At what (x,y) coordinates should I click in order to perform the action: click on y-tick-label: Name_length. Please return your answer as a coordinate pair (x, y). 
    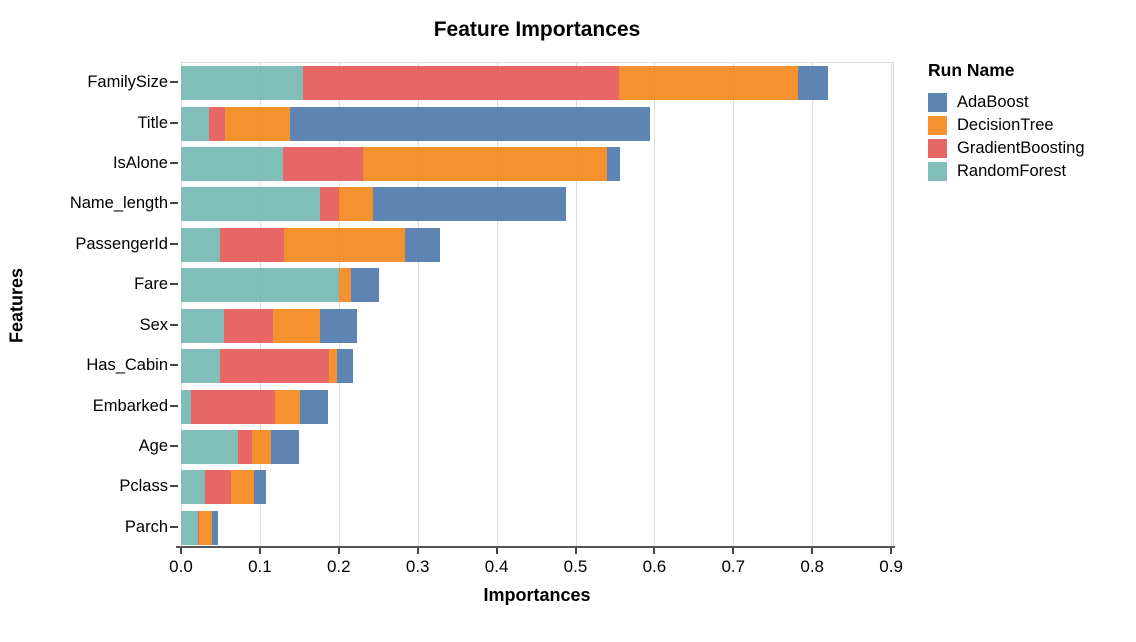
    Looking at the image, I should click on (118, 203).